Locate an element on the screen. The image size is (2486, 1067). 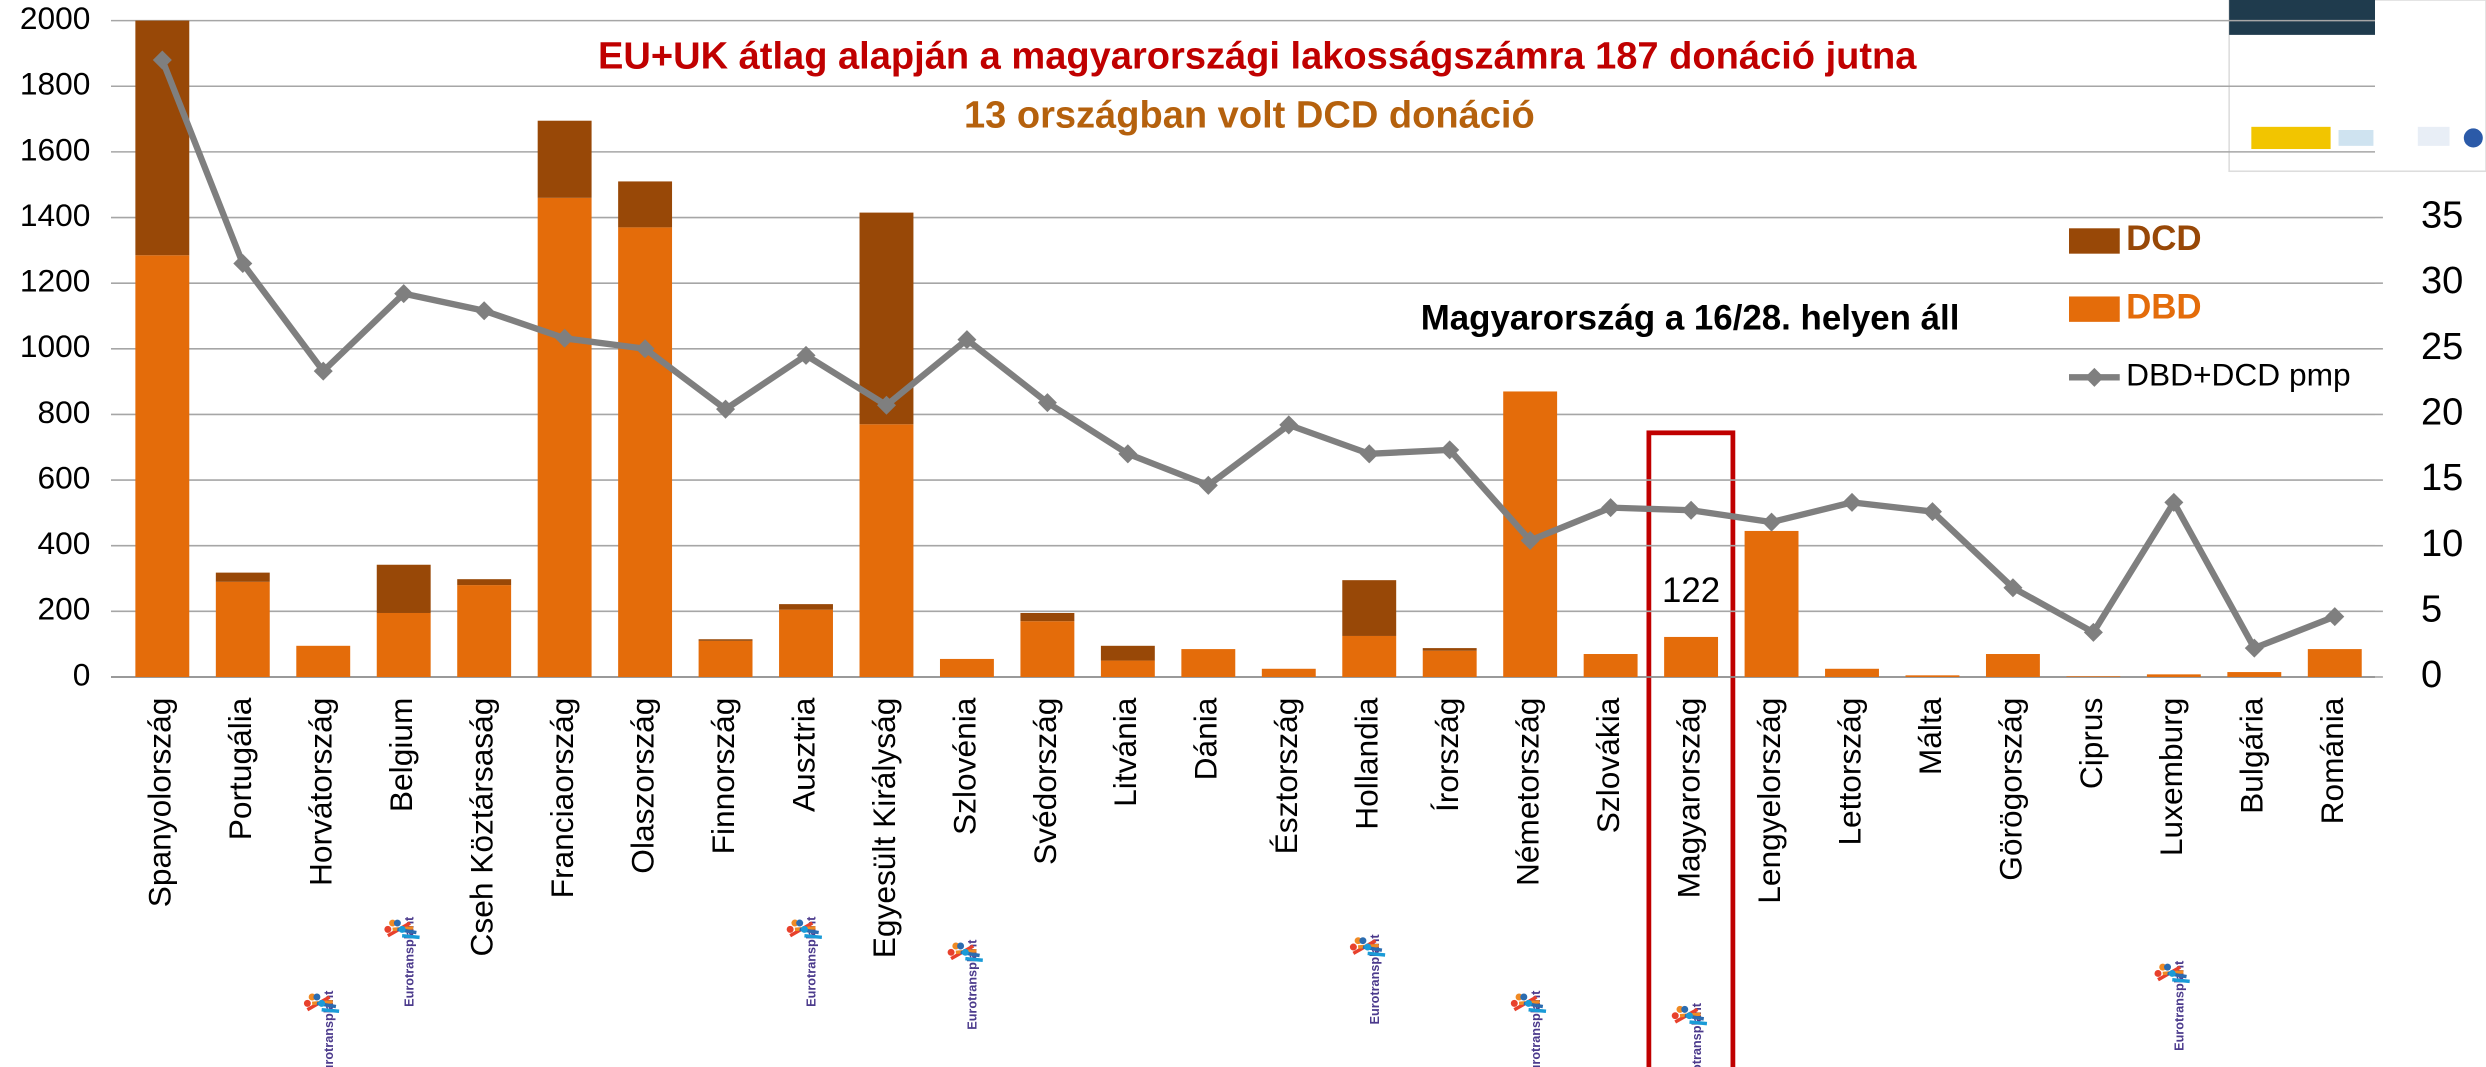
x-tick-label: Románia is located at coordinates (2332, 760).